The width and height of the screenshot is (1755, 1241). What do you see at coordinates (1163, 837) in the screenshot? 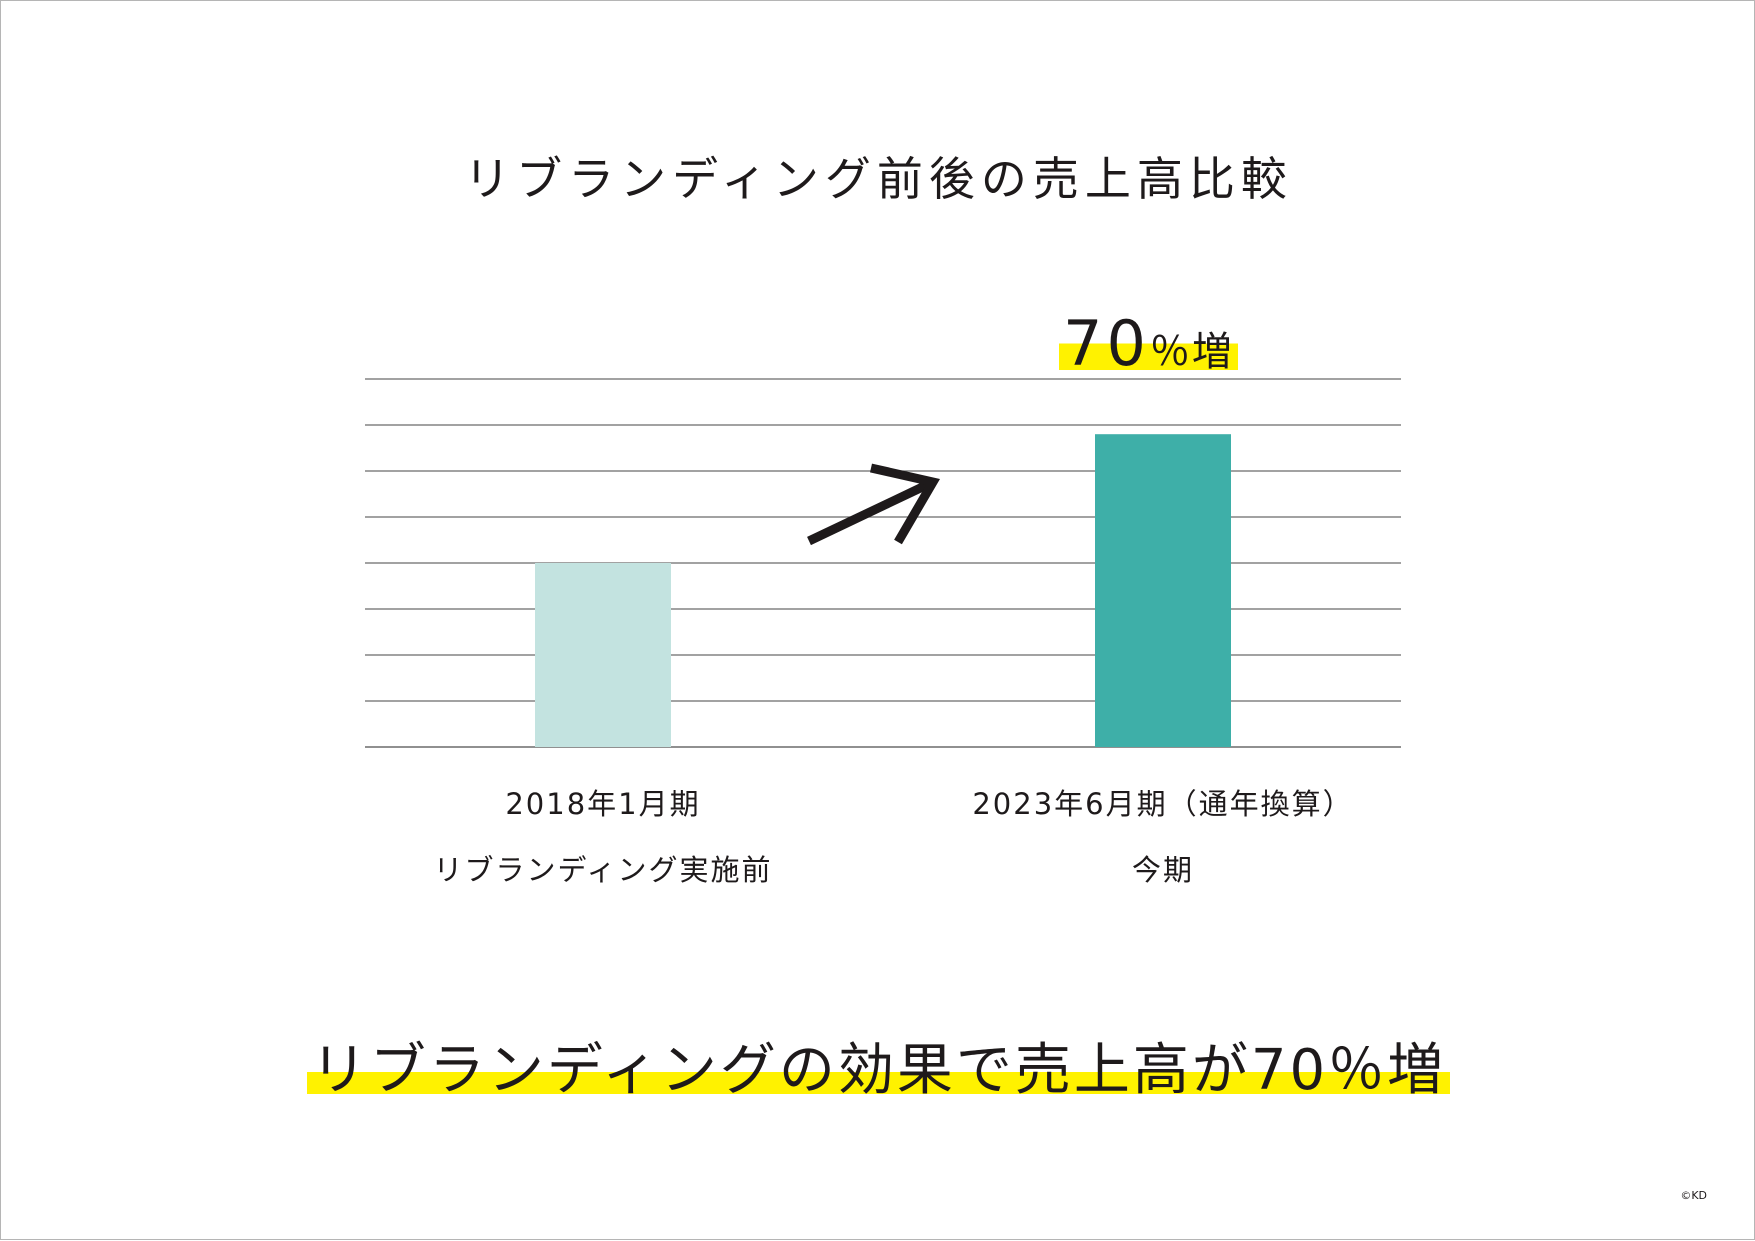
I see `category-label-after: 2023年6月期（通年換算） 今期` at bounding box center [1163, 837].